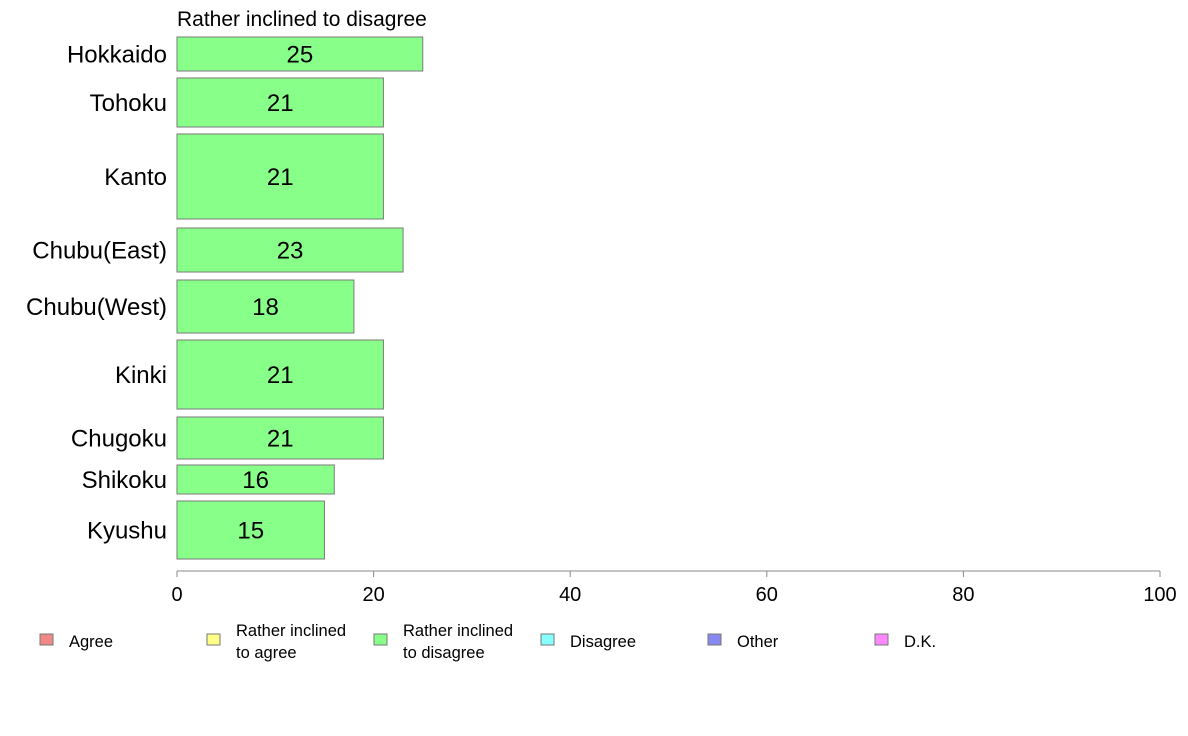 Image resolution: width=1188 pixels, height=736 pixels. What do you see at coordinates (124, 480) in the screenshot?
I see `category-label: Shikoku` at bounding box center [124, 480].